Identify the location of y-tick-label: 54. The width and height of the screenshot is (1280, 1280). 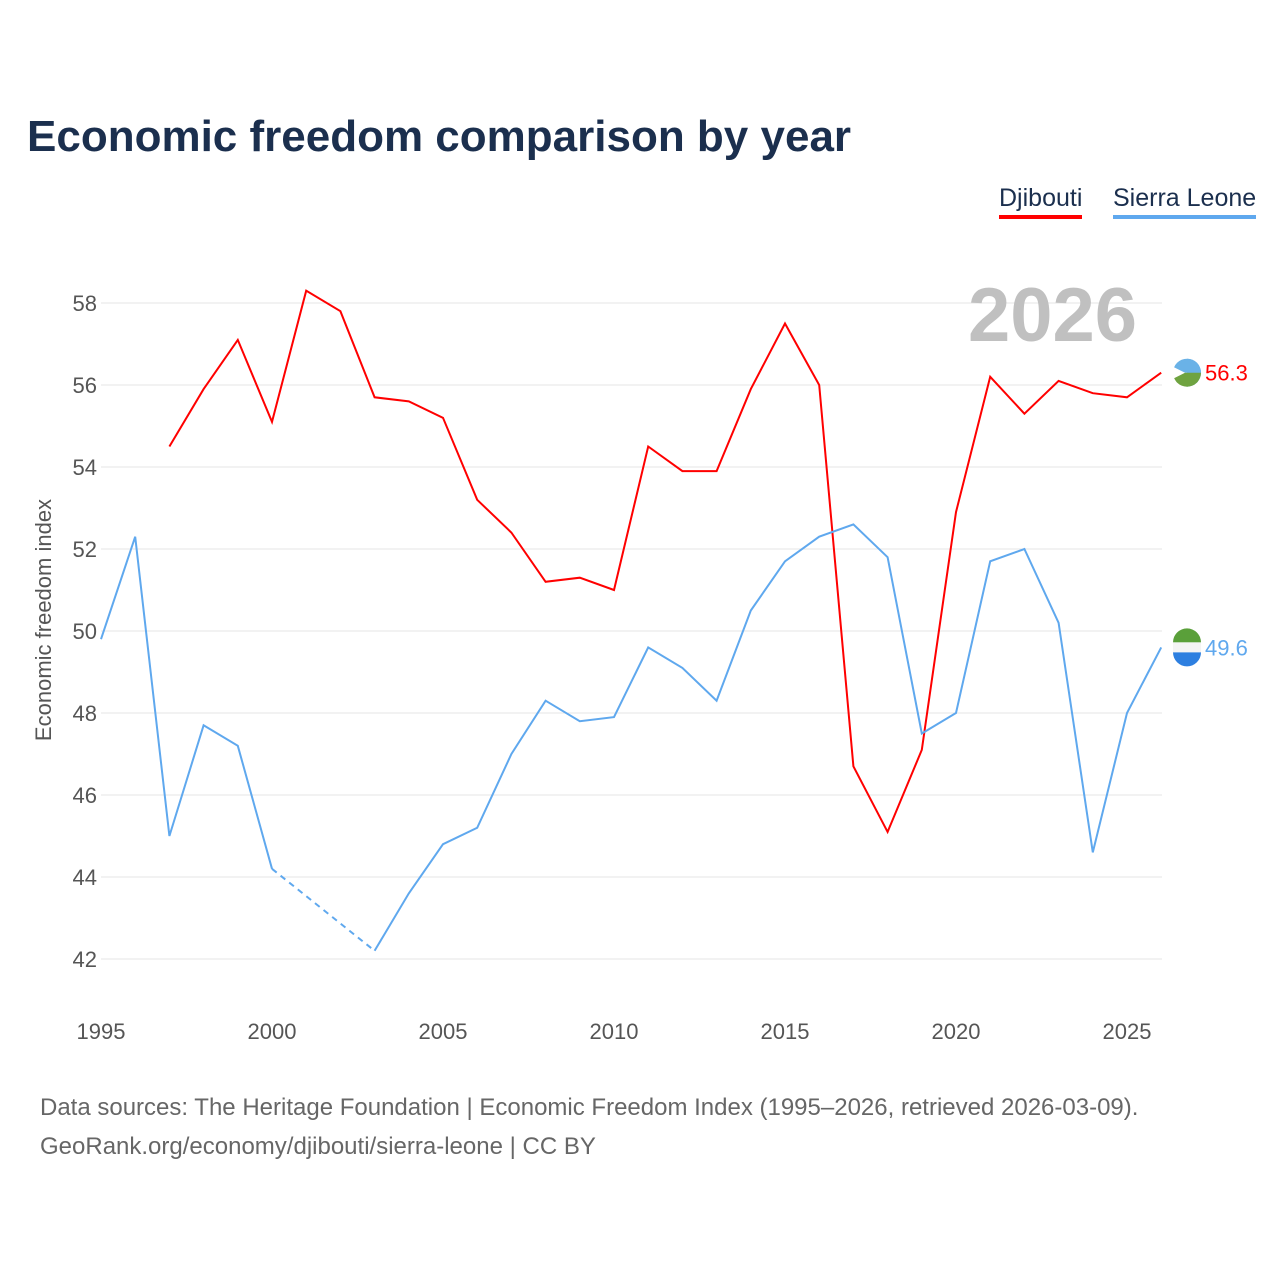
(85, 467).